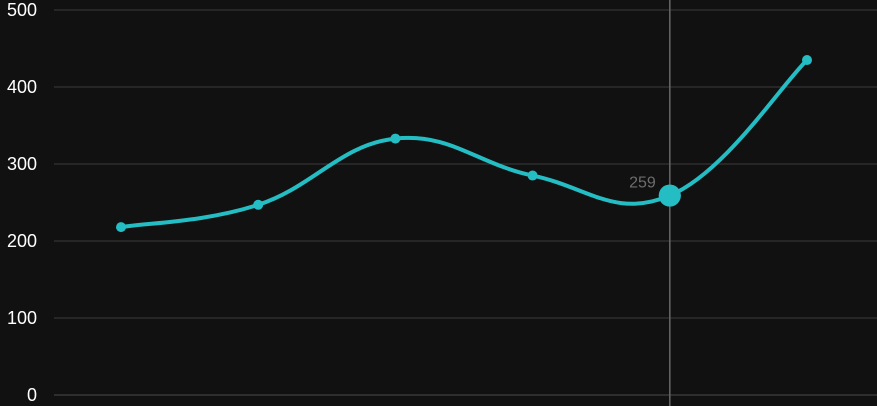 Image resolution: width=877 pixels, height=406 pixels. Describe the element at coordinates (22, 87) in the screenshot. I see `y-tick-label-400: 400` at that location.